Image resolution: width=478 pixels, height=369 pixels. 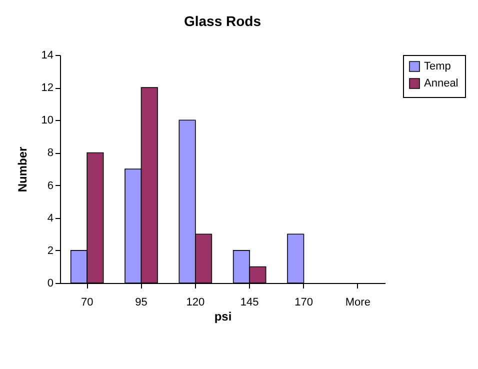 I want to click on y-tick-label: 8, so click(x=50, y=153).